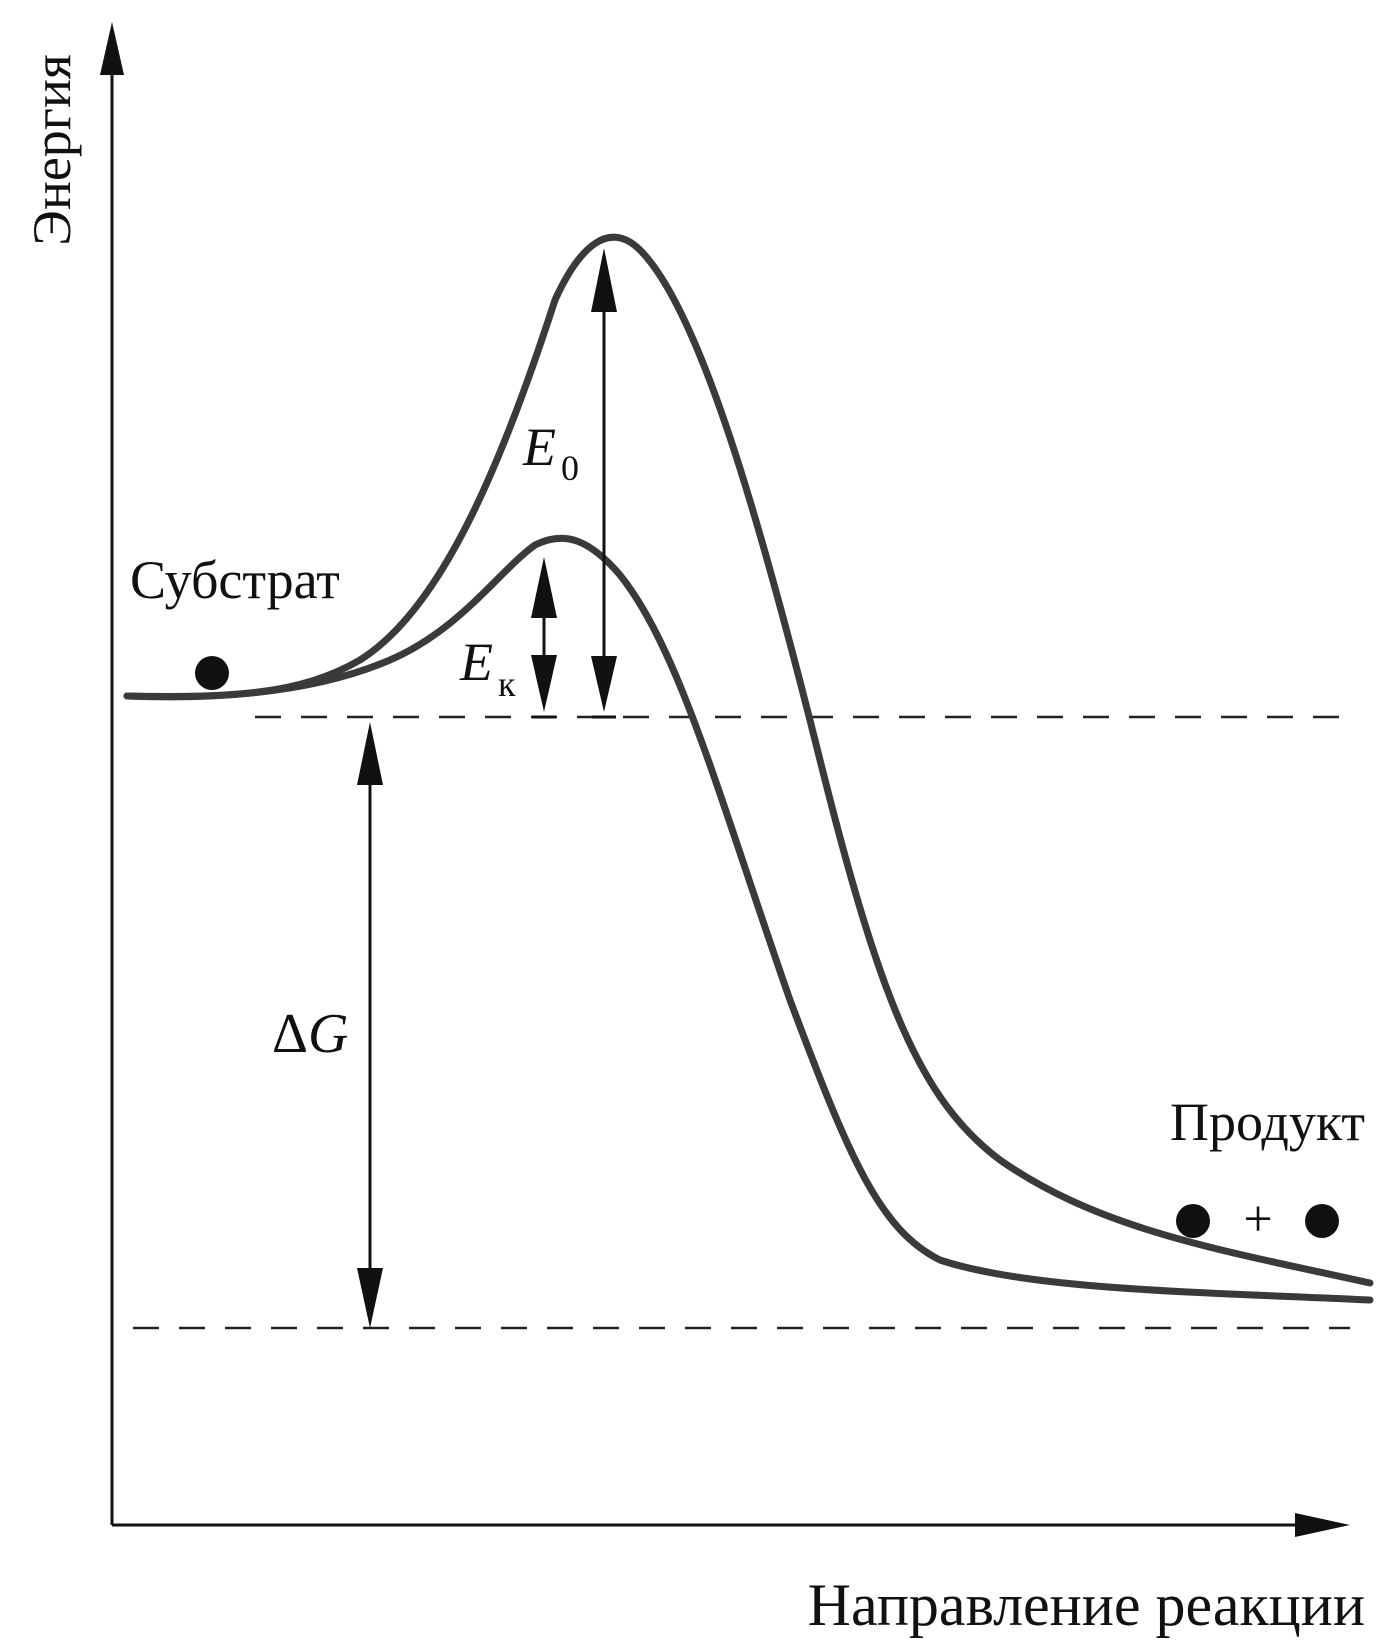 Image resolution: width=1396 pixels, height=1650 pixels. What do you see at coordinates (1257, 1219) in the screenshot?
I see `product-plus-sign: +` at bounding box center [1257, 1219].